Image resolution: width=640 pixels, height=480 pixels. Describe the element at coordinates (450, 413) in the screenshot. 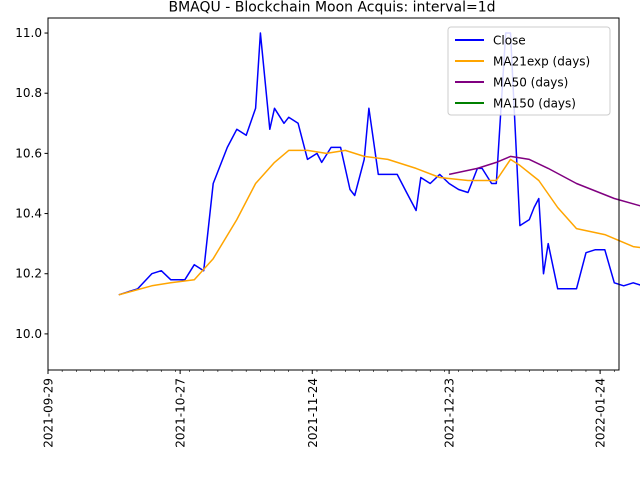

I see `x-tick-label: 2021-12-23` at that location.